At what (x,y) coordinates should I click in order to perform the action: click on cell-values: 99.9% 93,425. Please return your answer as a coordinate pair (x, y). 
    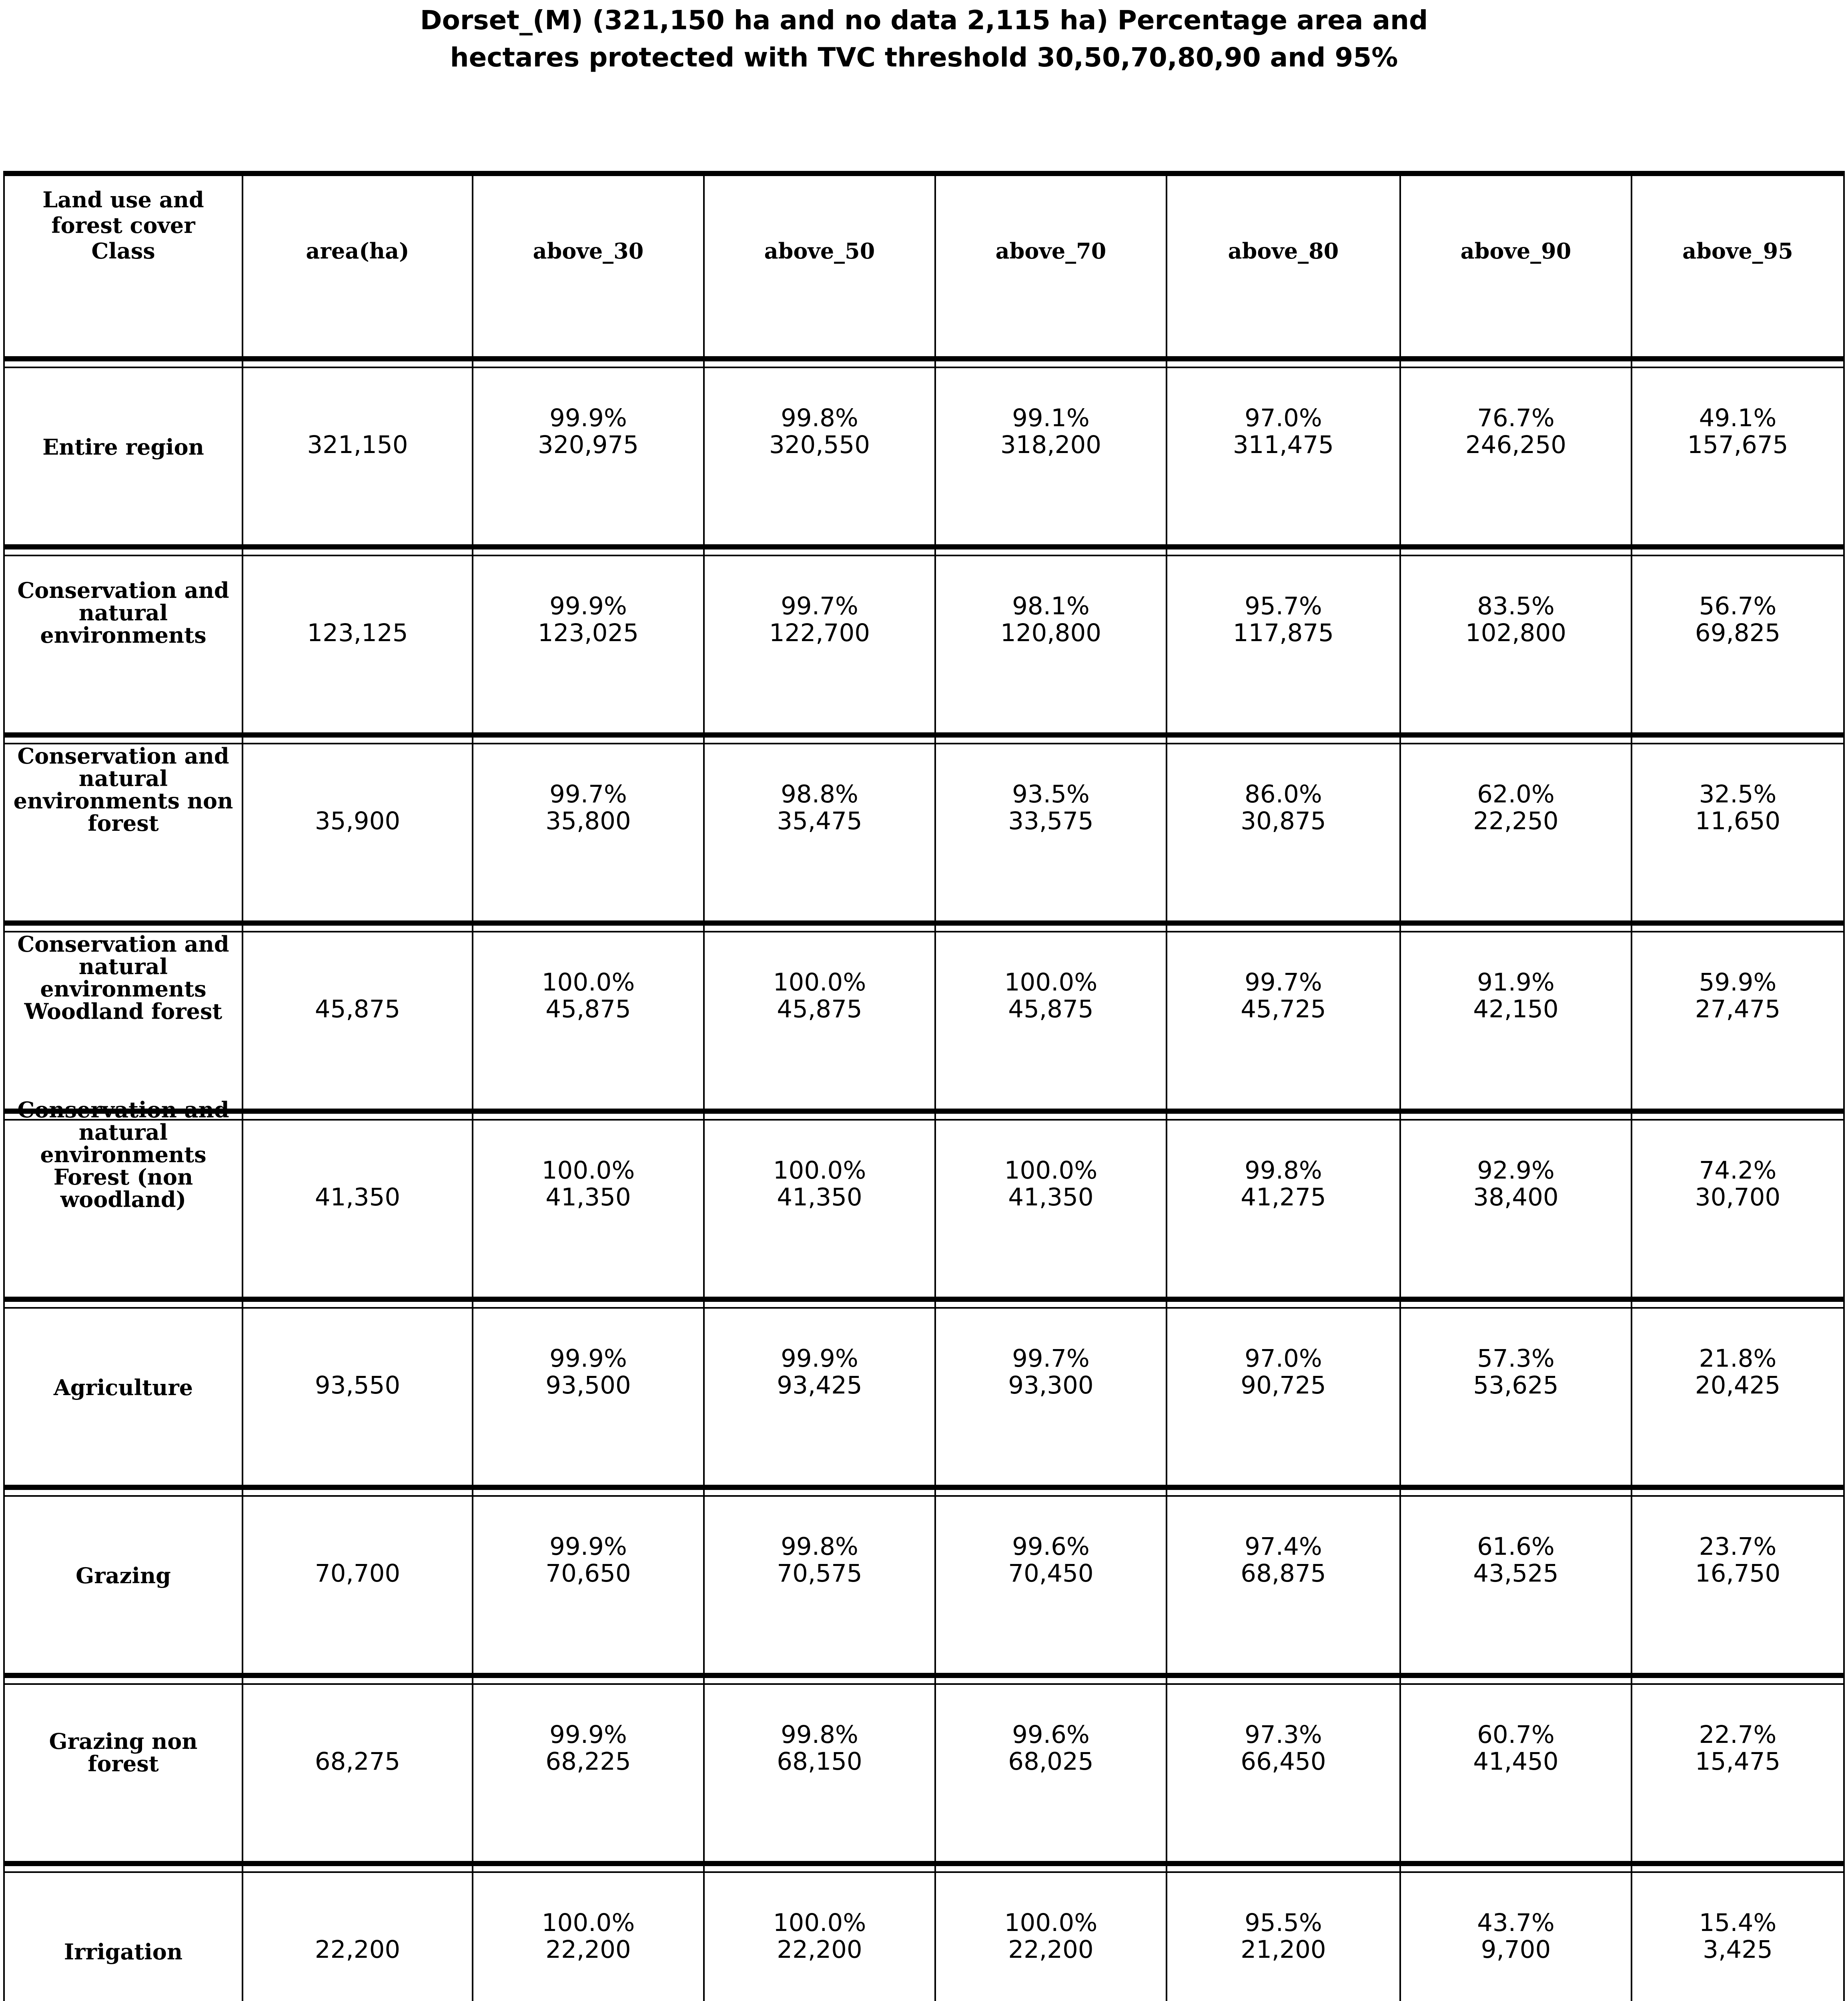
    Looking at the image, I should click on (819, 1372).